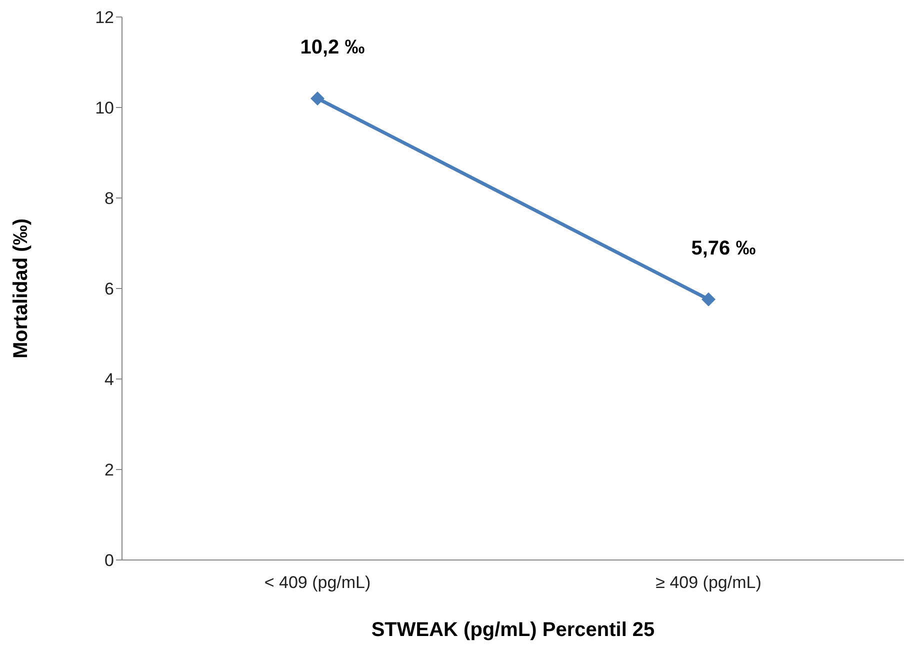  What do you see at coordinates (109, 198) in the screenshot?
I see `y-tick-label: 8` at bounding box center [109, 198].